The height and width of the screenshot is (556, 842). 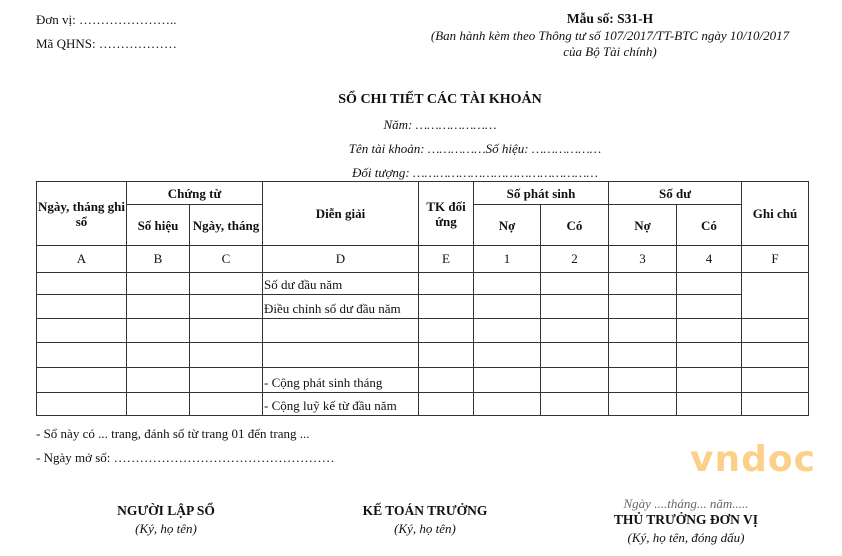 I want to click on header-balance-credit: Có, so click(x=709, y=225).